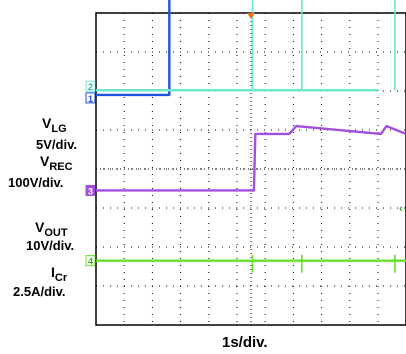 The width and height of the screenshot is (406, 354). What do you see at coordinates (40, 281) in the screenshot?
I see `label-icr: ICr 2.5A/div.` at bounding box center [40, 281].